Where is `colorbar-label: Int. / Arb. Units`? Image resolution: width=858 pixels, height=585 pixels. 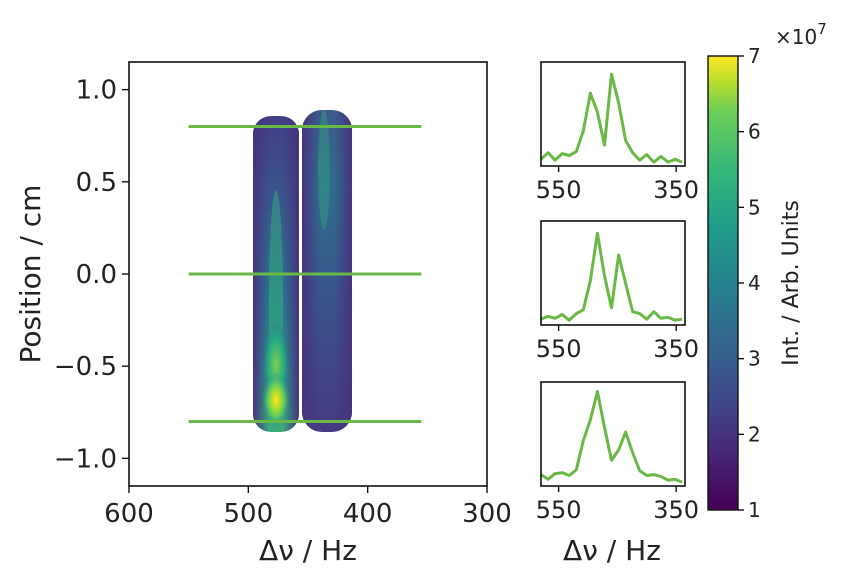 colorbar-label: Int. / Arb. Units is located at coordinates (791, 283).